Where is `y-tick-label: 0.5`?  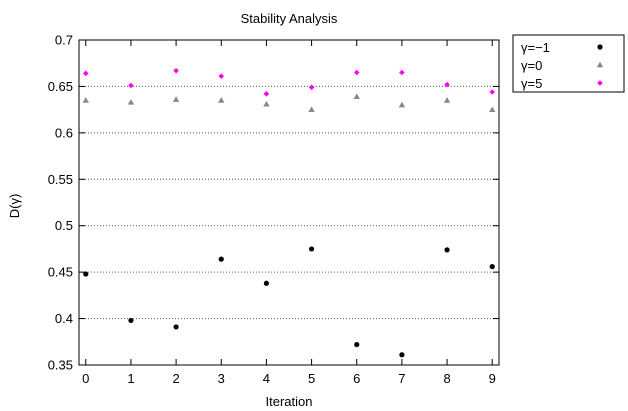 y-tick-label: 0.5 is located at coordinates (64, 225).